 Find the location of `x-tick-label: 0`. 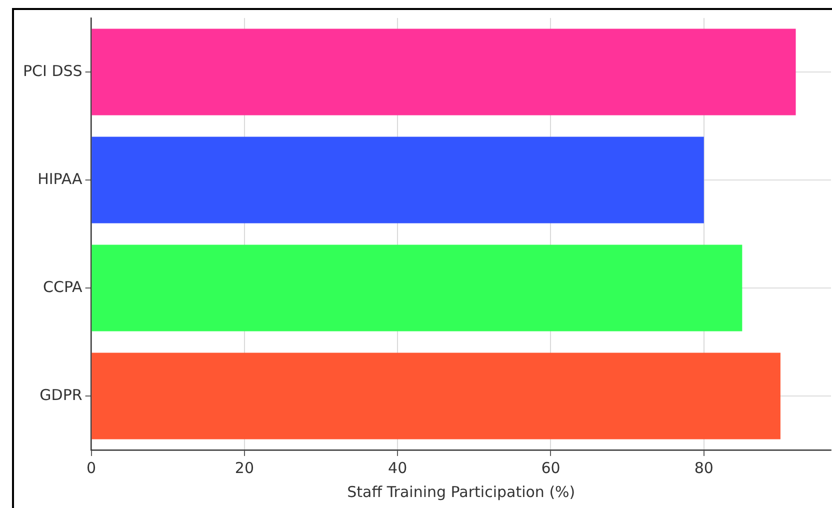

x-tick-label: 0 is located at coordinates (91, 467).